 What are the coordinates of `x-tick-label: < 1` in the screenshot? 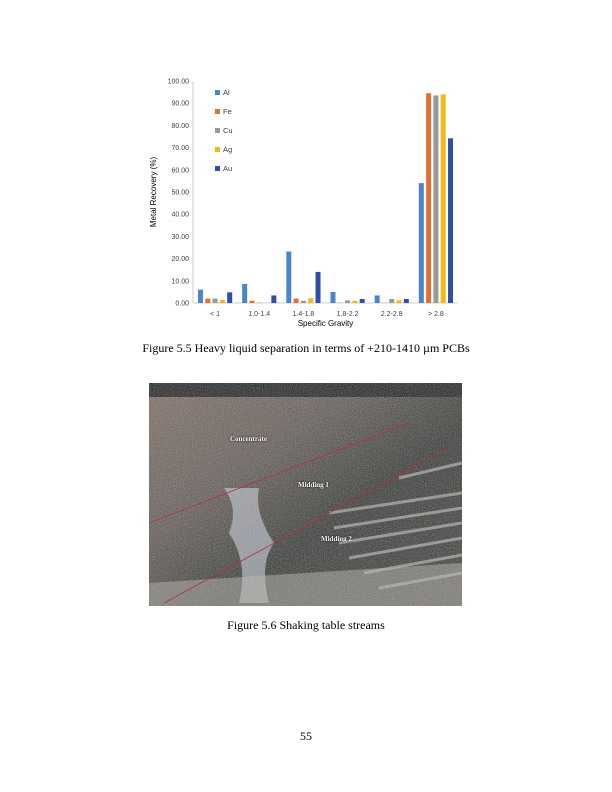 It's located at (215, 314).